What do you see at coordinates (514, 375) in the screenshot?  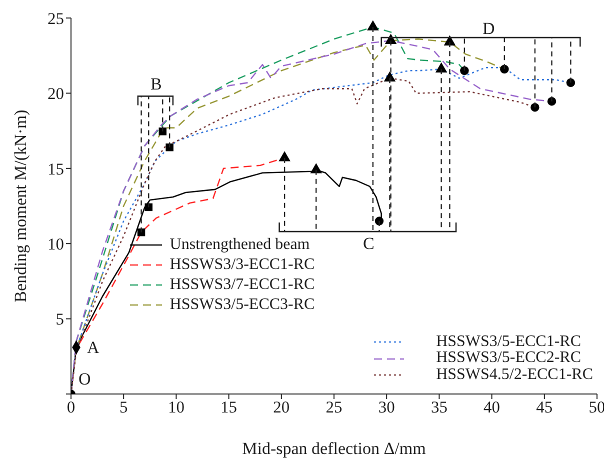 I see `legend-label: HSSWS4.5/2-ECC1-RC` at bounding box center [514, 375].